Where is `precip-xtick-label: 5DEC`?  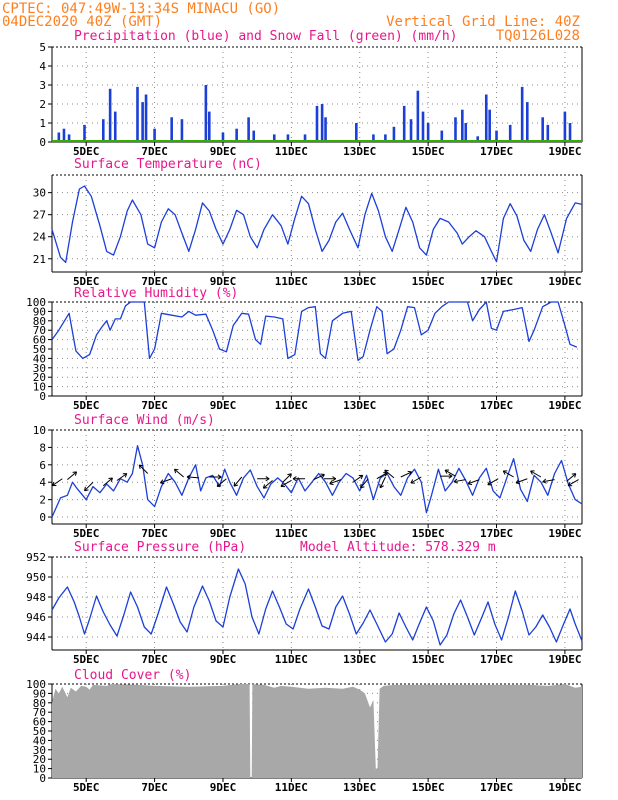 precip-xtick-label: 5DEC is located at coordinates (86, 151).